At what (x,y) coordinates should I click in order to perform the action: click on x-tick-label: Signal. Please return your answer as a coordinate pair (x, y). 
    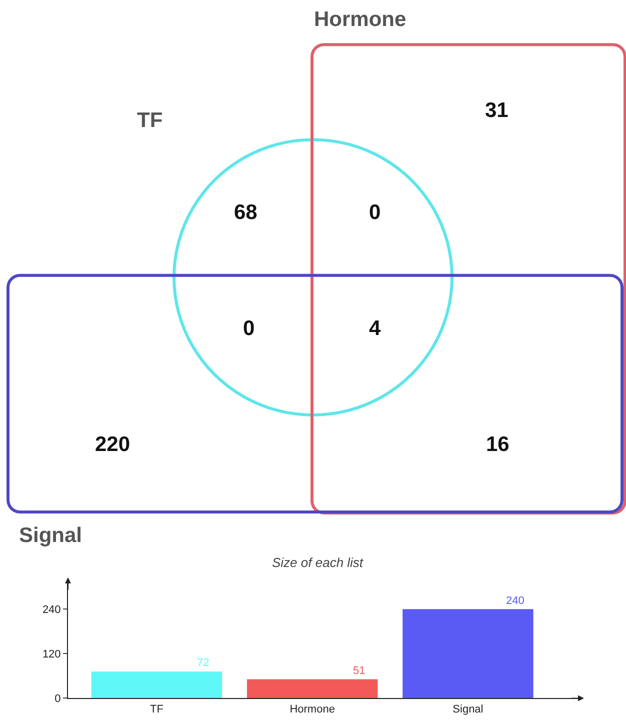
    Looking at the image, I should click on (468, 709).